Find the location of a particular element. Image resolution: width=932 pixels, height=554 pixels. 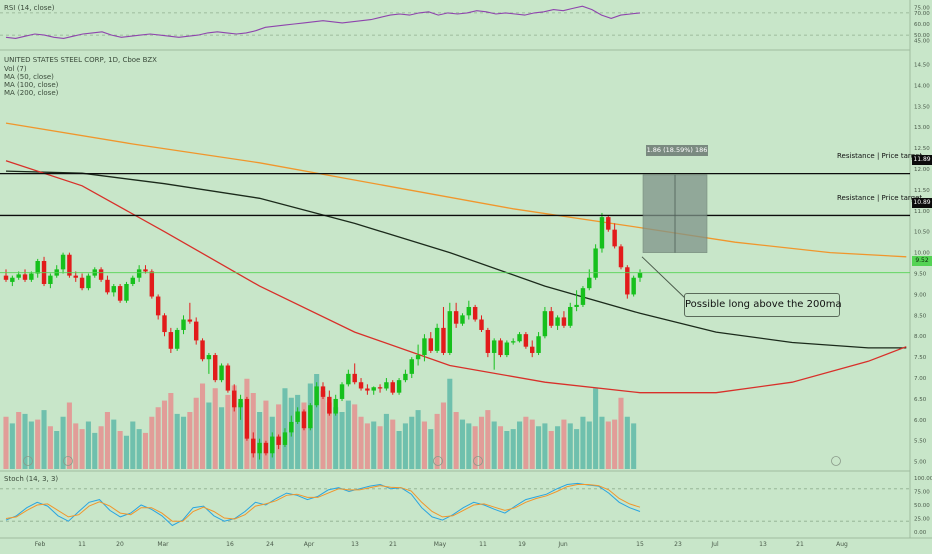

x-axis-label: 20 is located at coordinates (120, 544).